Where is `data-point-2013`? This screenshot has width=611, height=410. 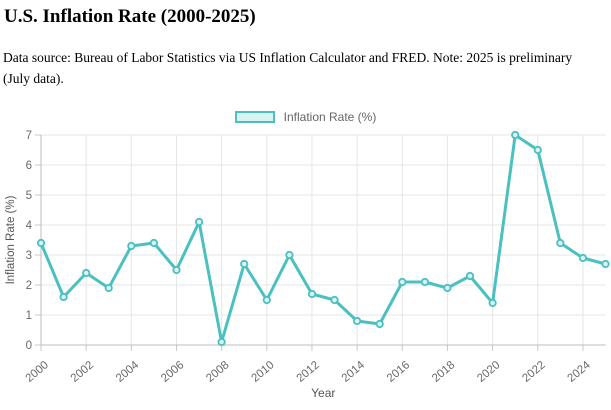 data-point-2013 is located at coordinates (334, 300).